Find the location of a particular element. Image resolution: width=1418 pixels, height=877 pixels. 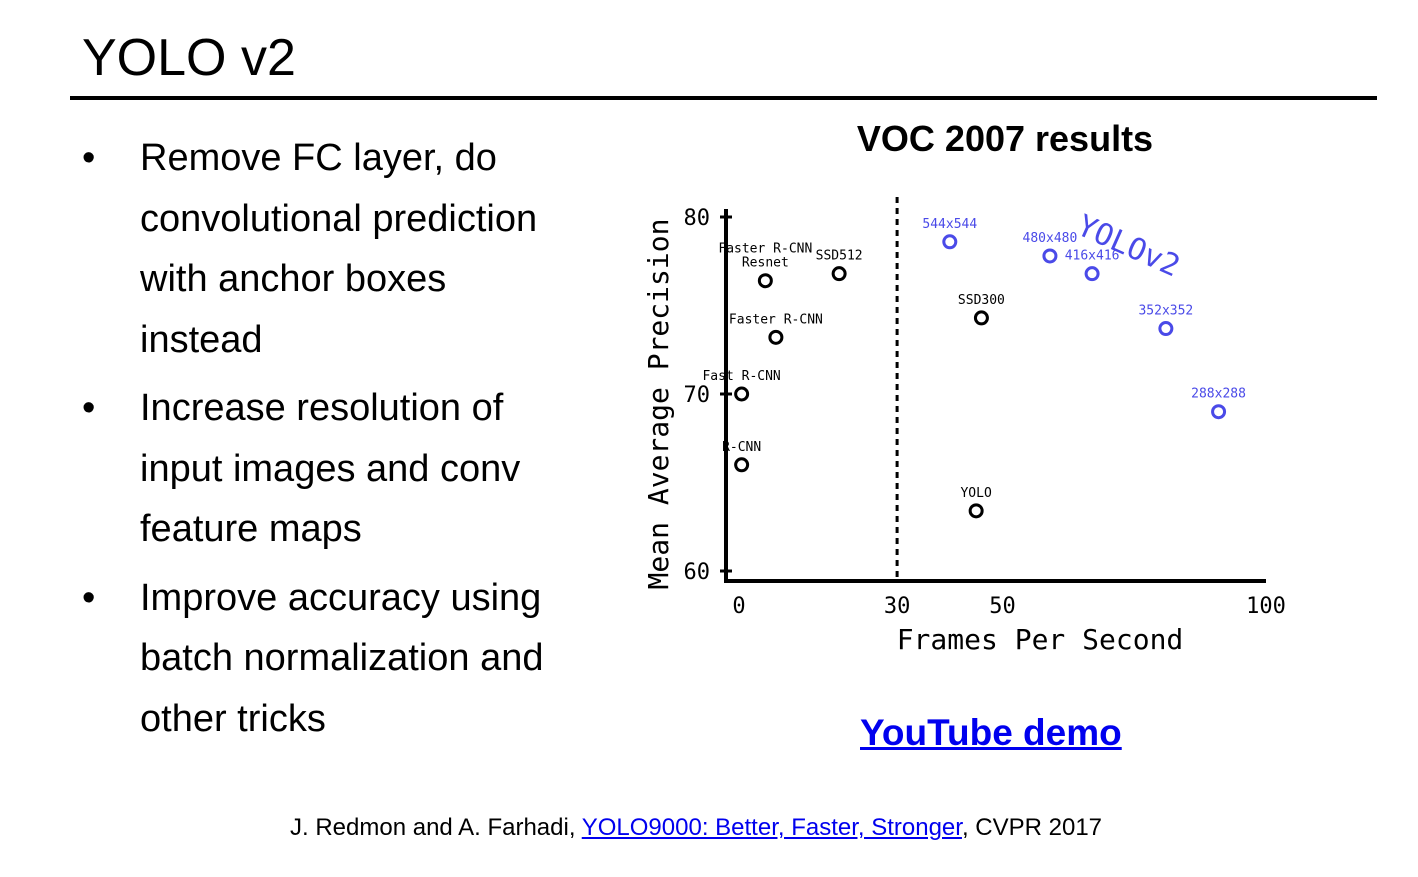

bullet-line: batch normalization and is located at coordinates (342, 658).